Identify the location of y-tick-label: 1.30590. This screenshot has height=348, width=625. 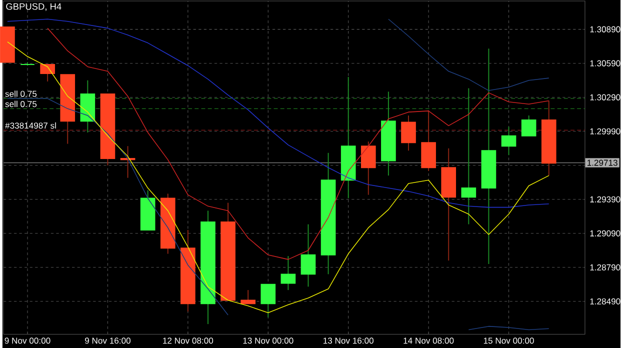
(605, 63).